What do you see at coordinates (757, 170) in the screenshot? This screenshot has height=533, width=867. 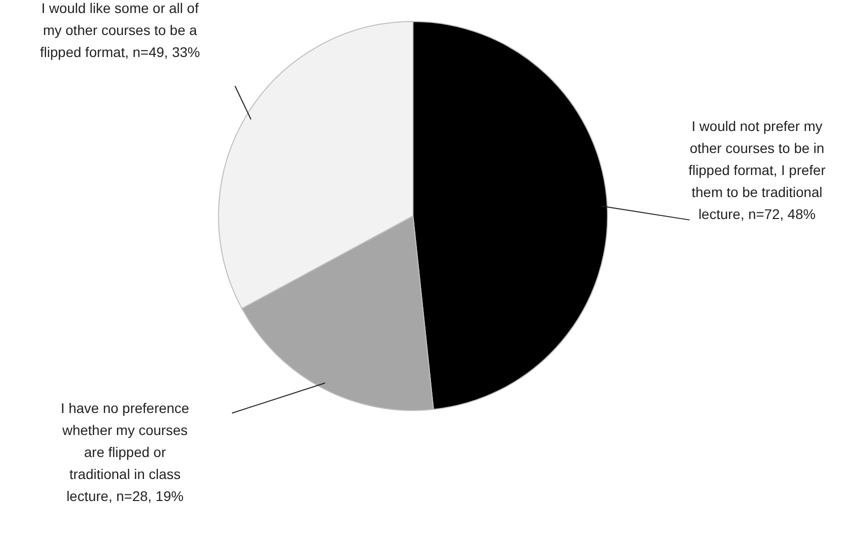 I see `slice-label: I would not prefer my other courses to be in flipped format, I prefer them to be traditional lecture, n=72, 48%` at bounding box center [757, 170].